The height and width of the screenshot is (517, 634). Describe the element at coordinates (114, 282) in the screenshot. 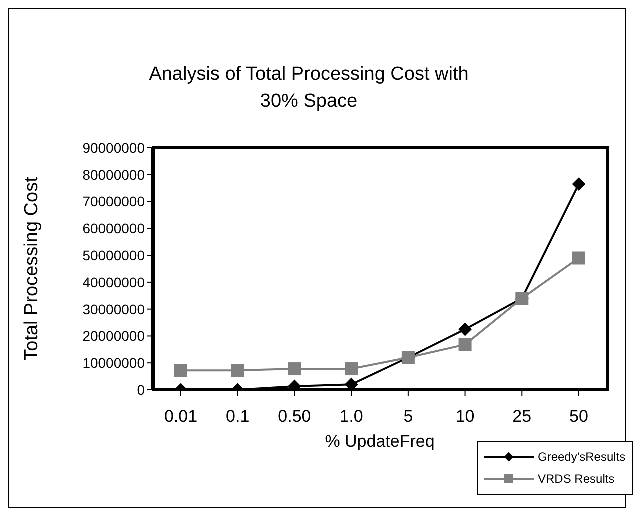

I see `y-tick-label: 40000000` at that location.